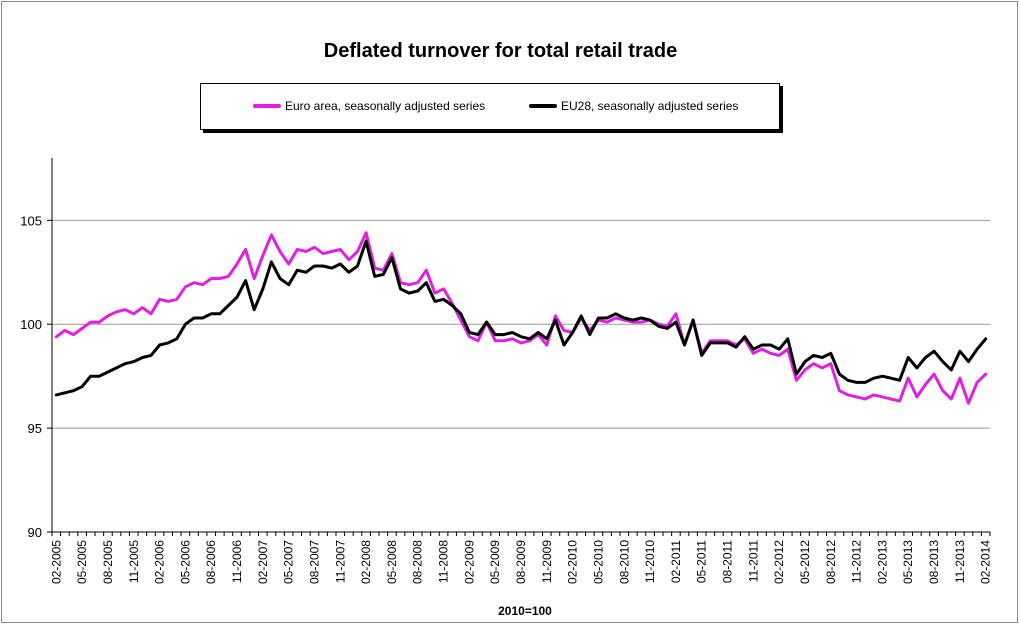  What do you see at coordinates (779, 562) in the screenshot?
I see `x-tick-label: 02-2012` at bounding box center [779, 562].